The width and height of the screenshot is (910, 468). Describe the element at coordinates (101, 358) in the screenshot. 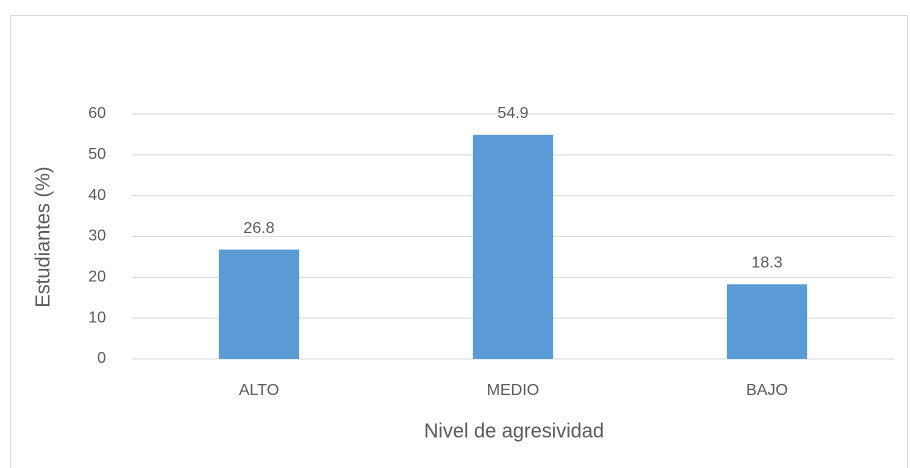

I see `y-tick-label: 0` at that location.